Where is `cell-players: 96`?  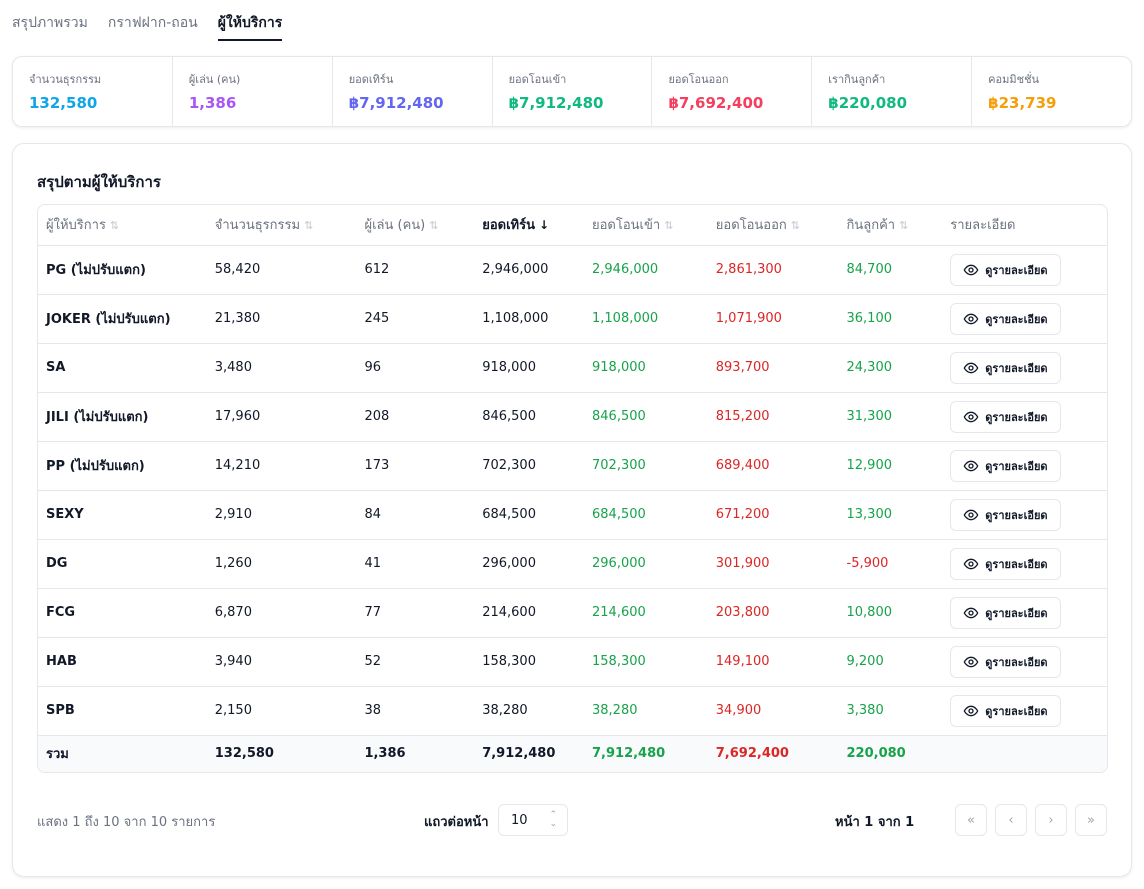 cell-players: 96 is located at coordinates (415, 368).